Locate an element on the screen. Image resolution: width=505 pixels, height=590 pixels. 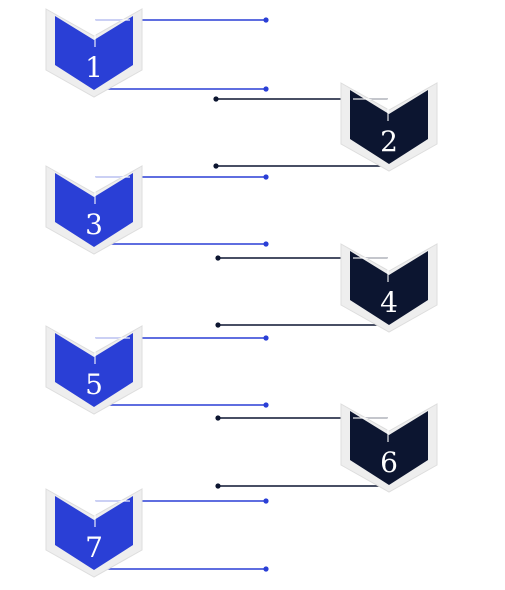
step-1: 1 is located at coordinates (157, 53).